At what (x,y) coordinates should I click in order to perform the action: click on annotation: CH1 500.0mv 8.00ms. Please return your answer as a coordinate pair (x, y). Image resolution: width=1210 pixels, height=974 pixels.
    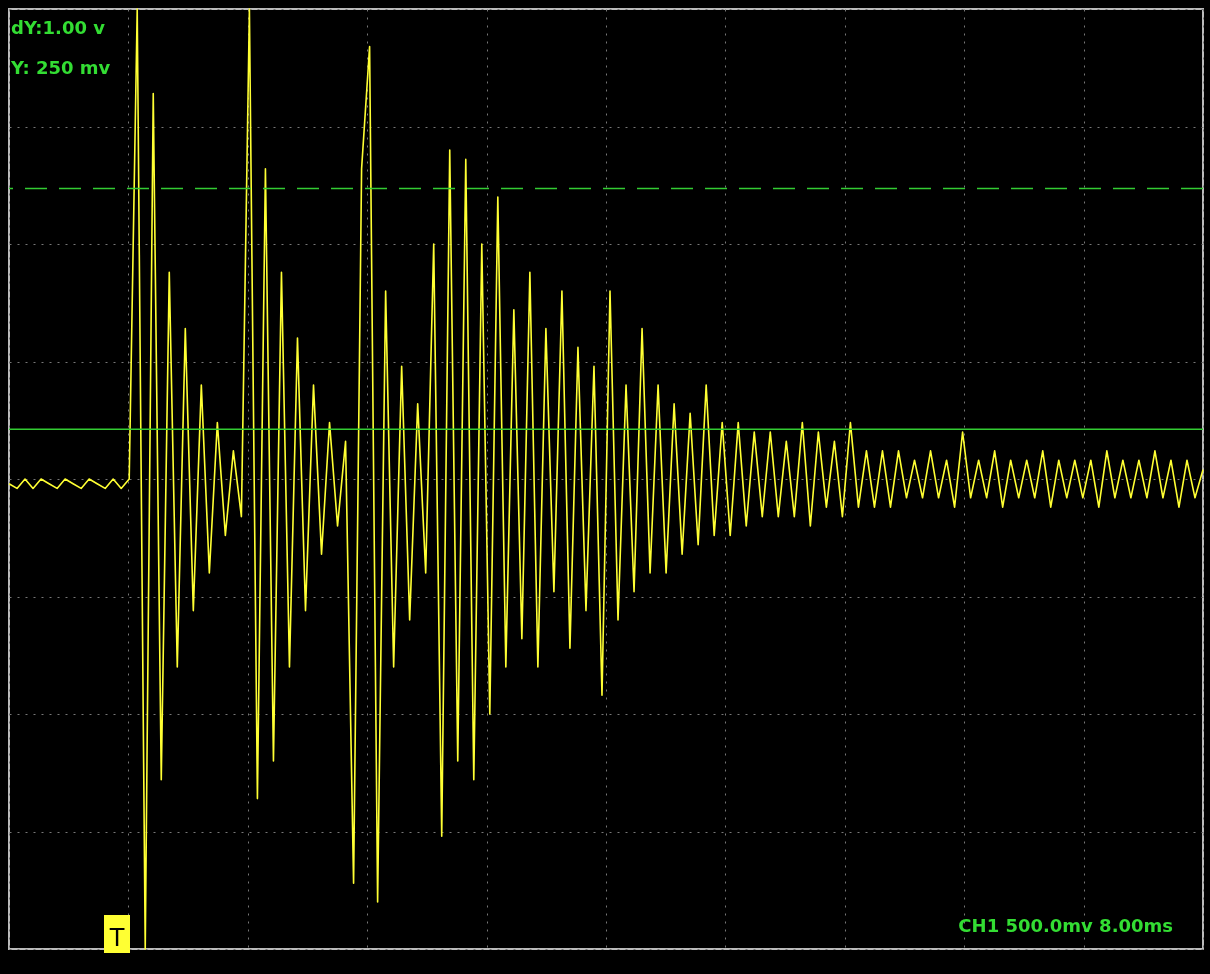
    Looking at the image, I should click on (1065, 925).